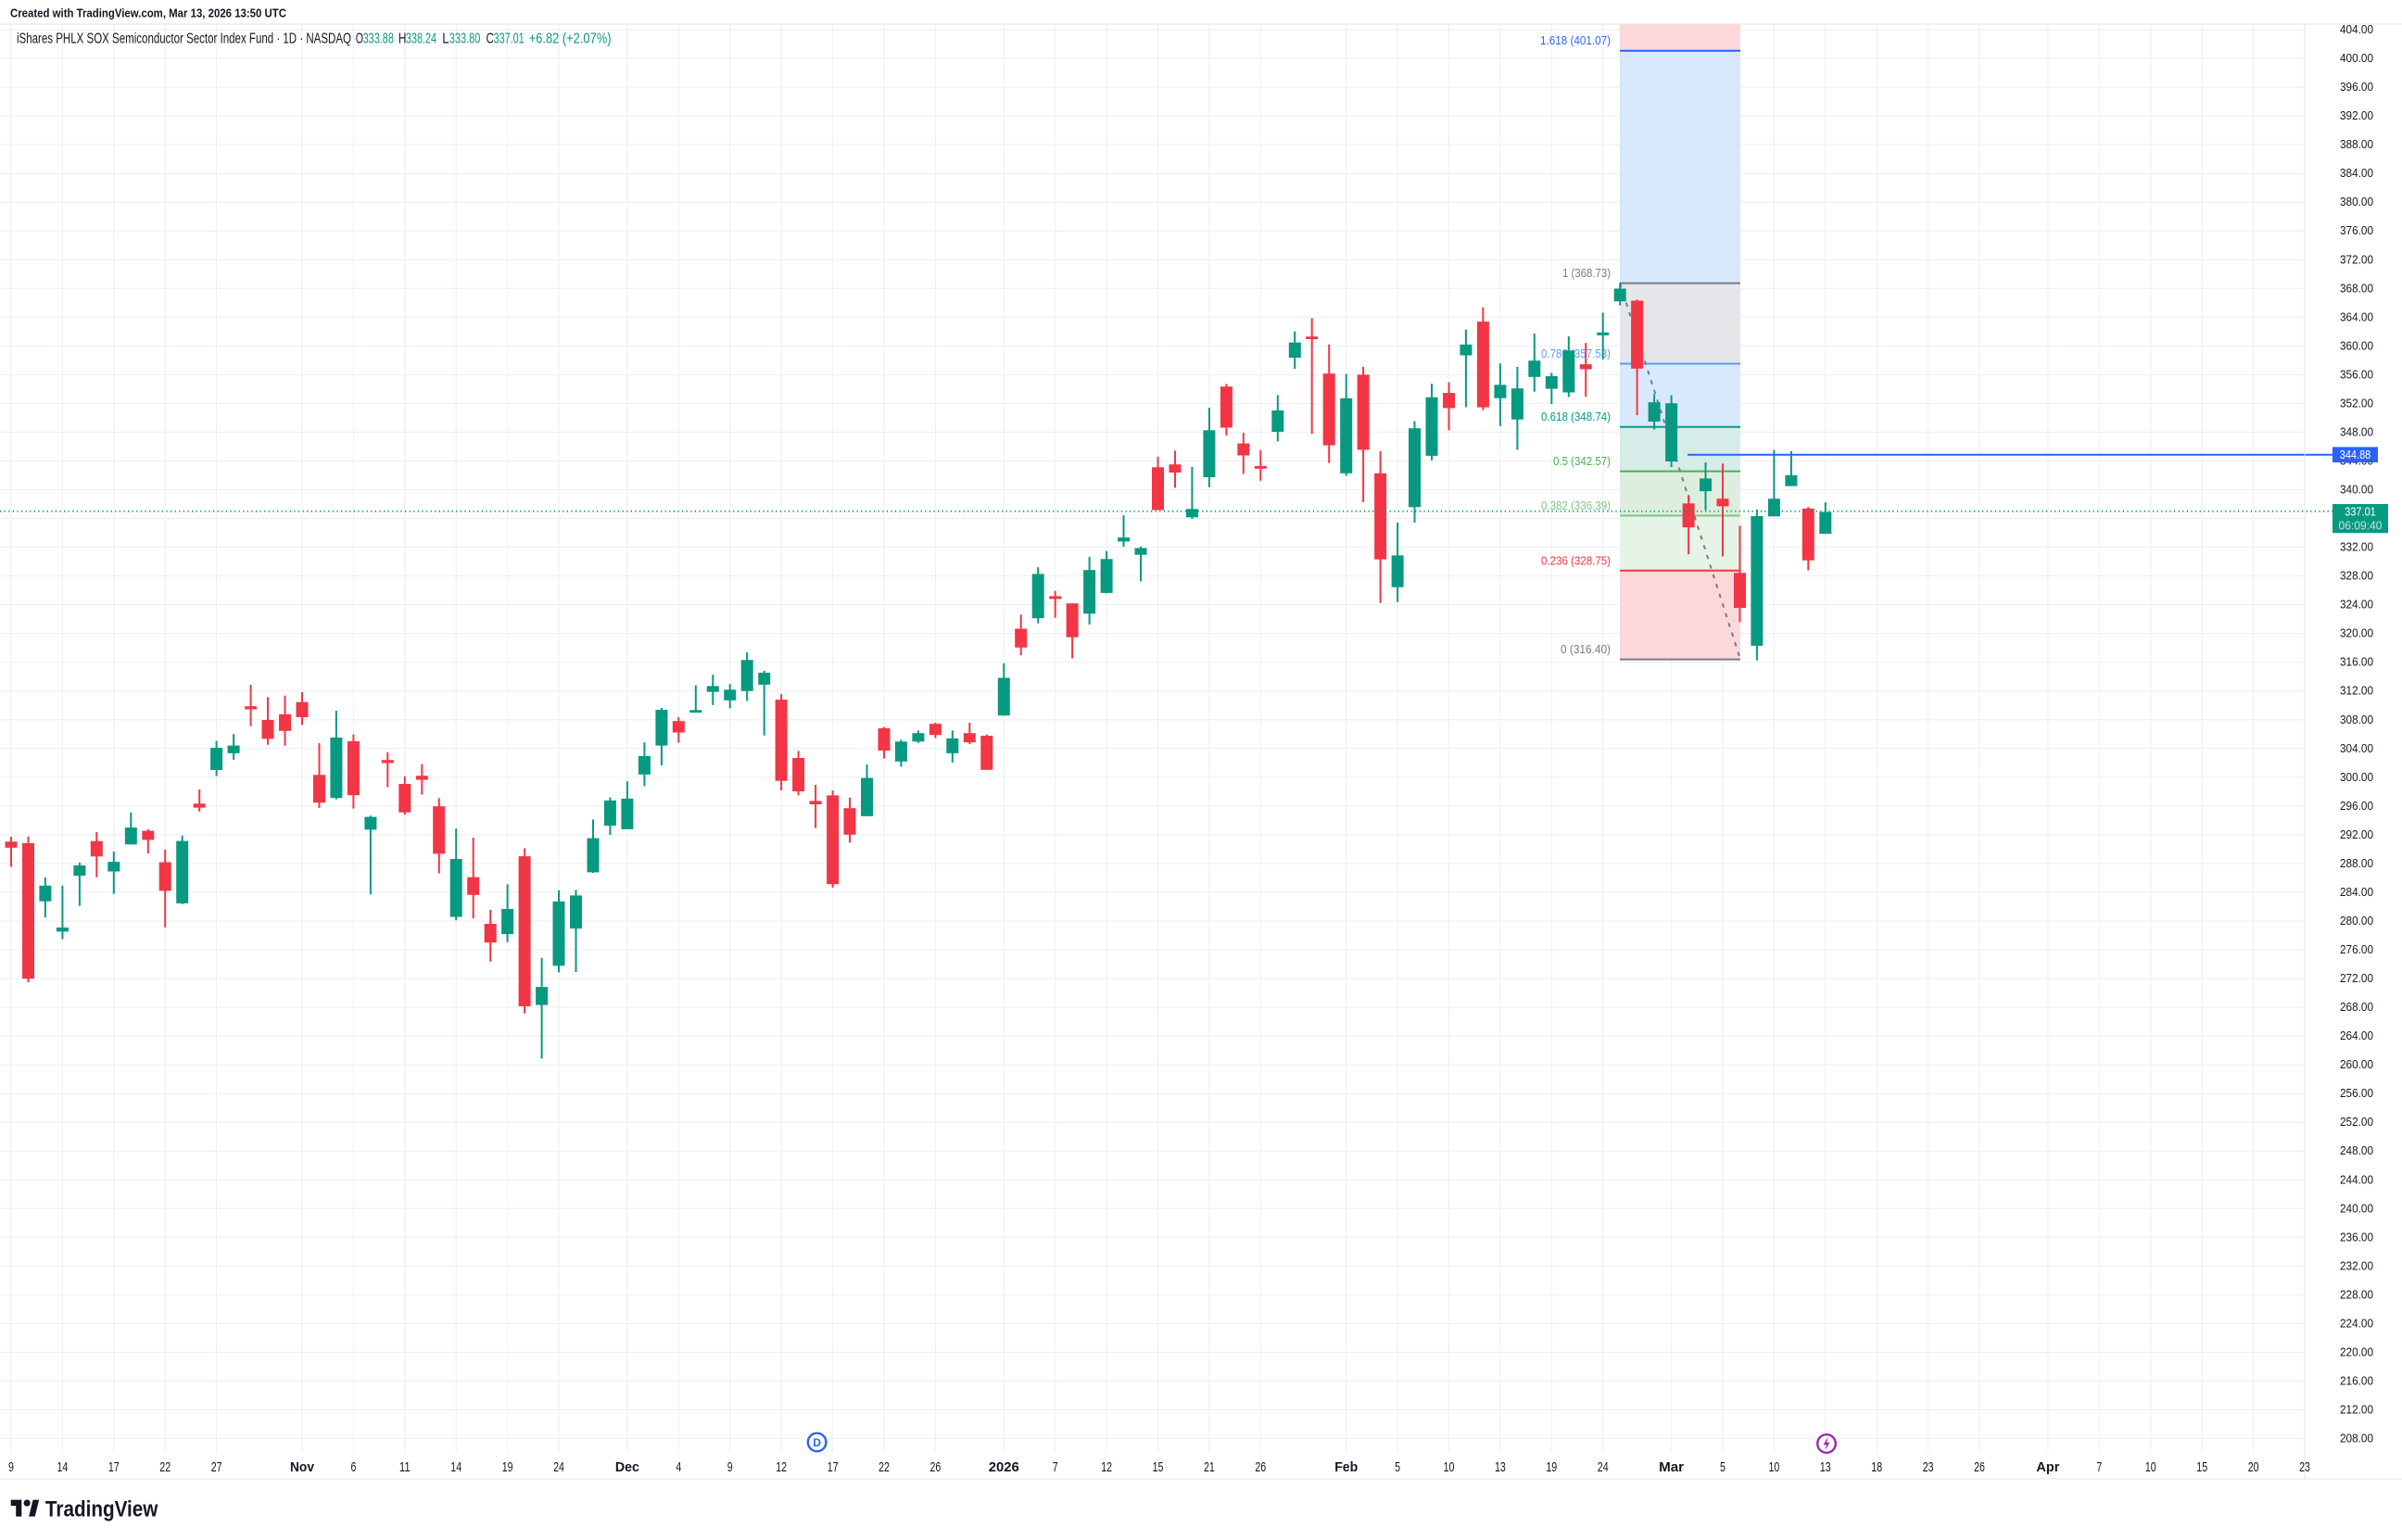 The image size is (2402, 1540). Describe the element at coordinates (2356, 979) in the screenshot. I see `svg-text: 272.00` at that location.